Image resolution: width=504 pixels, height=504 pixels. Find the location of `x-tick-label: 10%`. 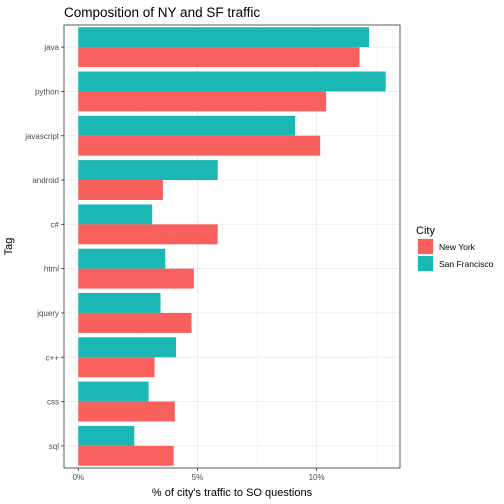

x-tick-label: 10% is located at coordinates (317, 477).